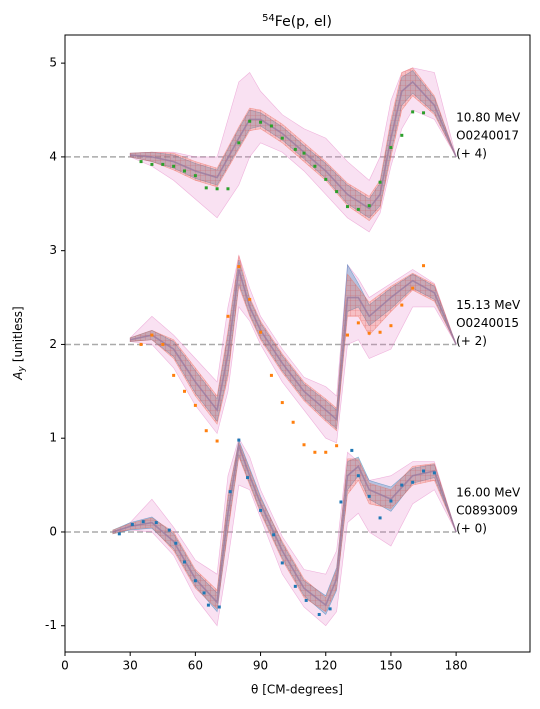  I want to click on dataset-offset: (+ 2), so click(471, 341).